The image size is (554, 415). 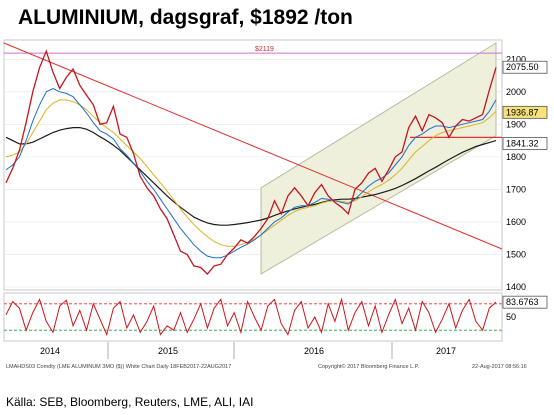 I want to click on price-tick-label: 1700, so click(x=516, y=189).